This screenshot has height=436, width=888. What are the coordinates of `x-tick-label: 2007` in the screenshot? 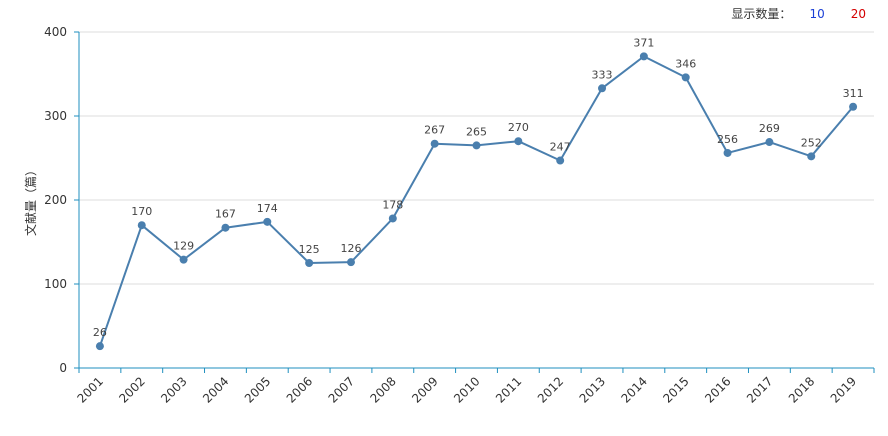 It's located at (341, 389).